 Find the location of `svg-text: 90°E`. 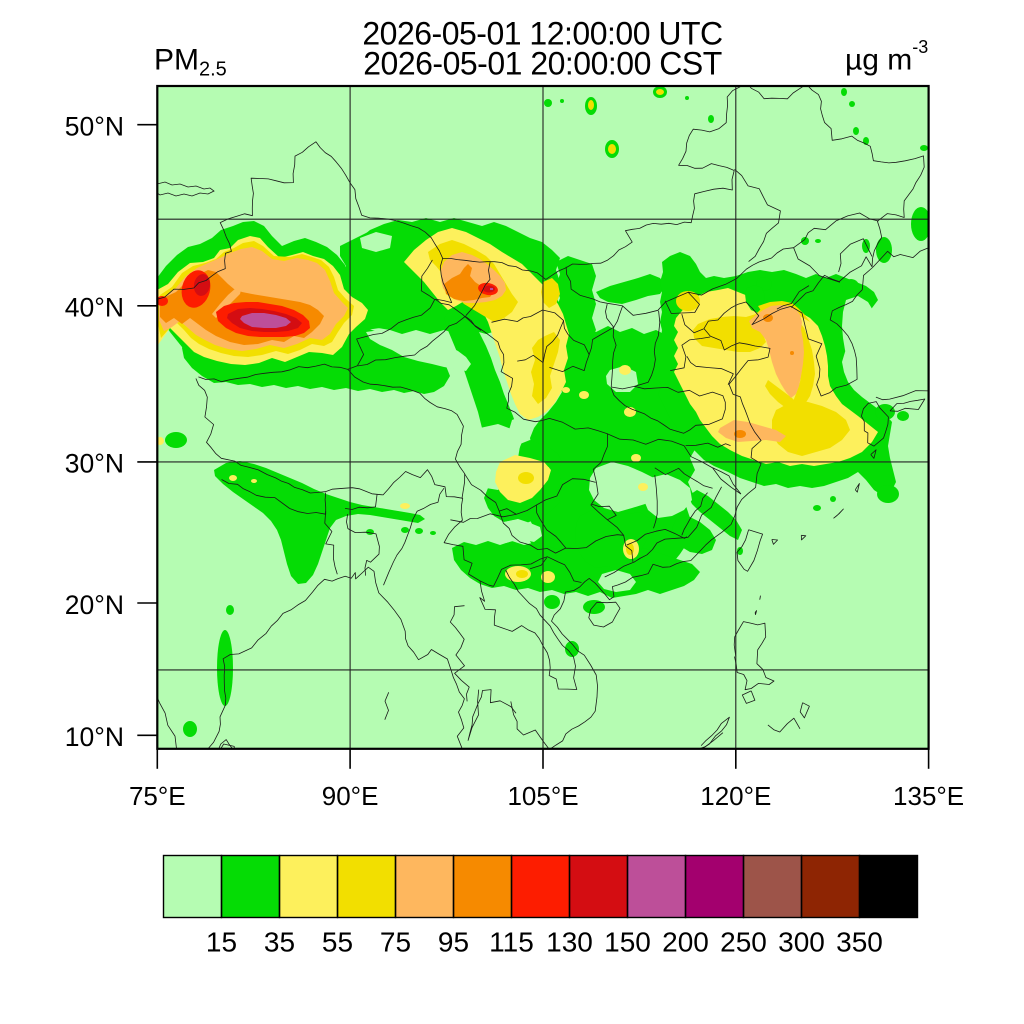

svg-text: 90°E is located at coordinates (350, 796).